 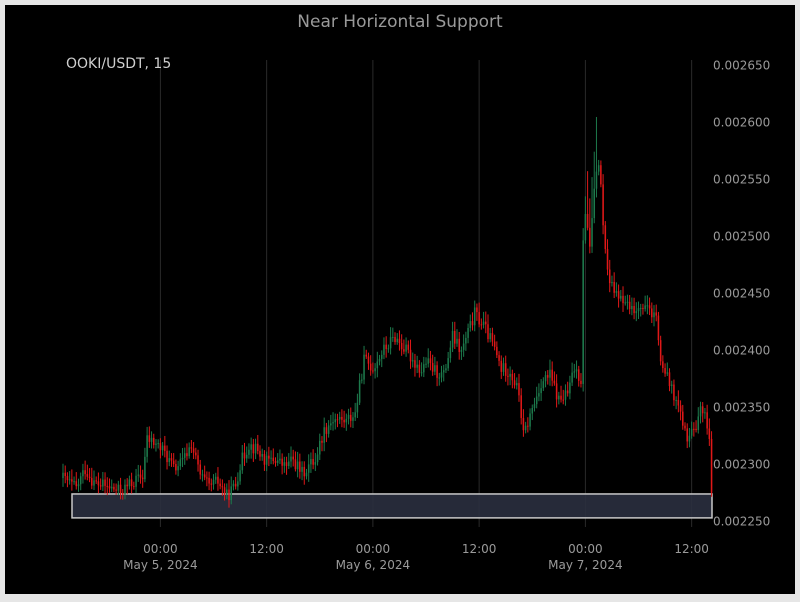 I want to click on y-tick-label: 0.002500, so click(x=741, y=237).